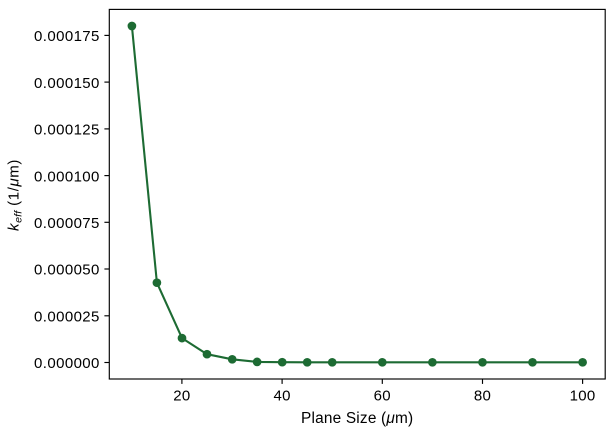  What do you see at coordinates (482, 396) in the screenshot?
I see `svg-text: 80` at bounding box center [482, 396].